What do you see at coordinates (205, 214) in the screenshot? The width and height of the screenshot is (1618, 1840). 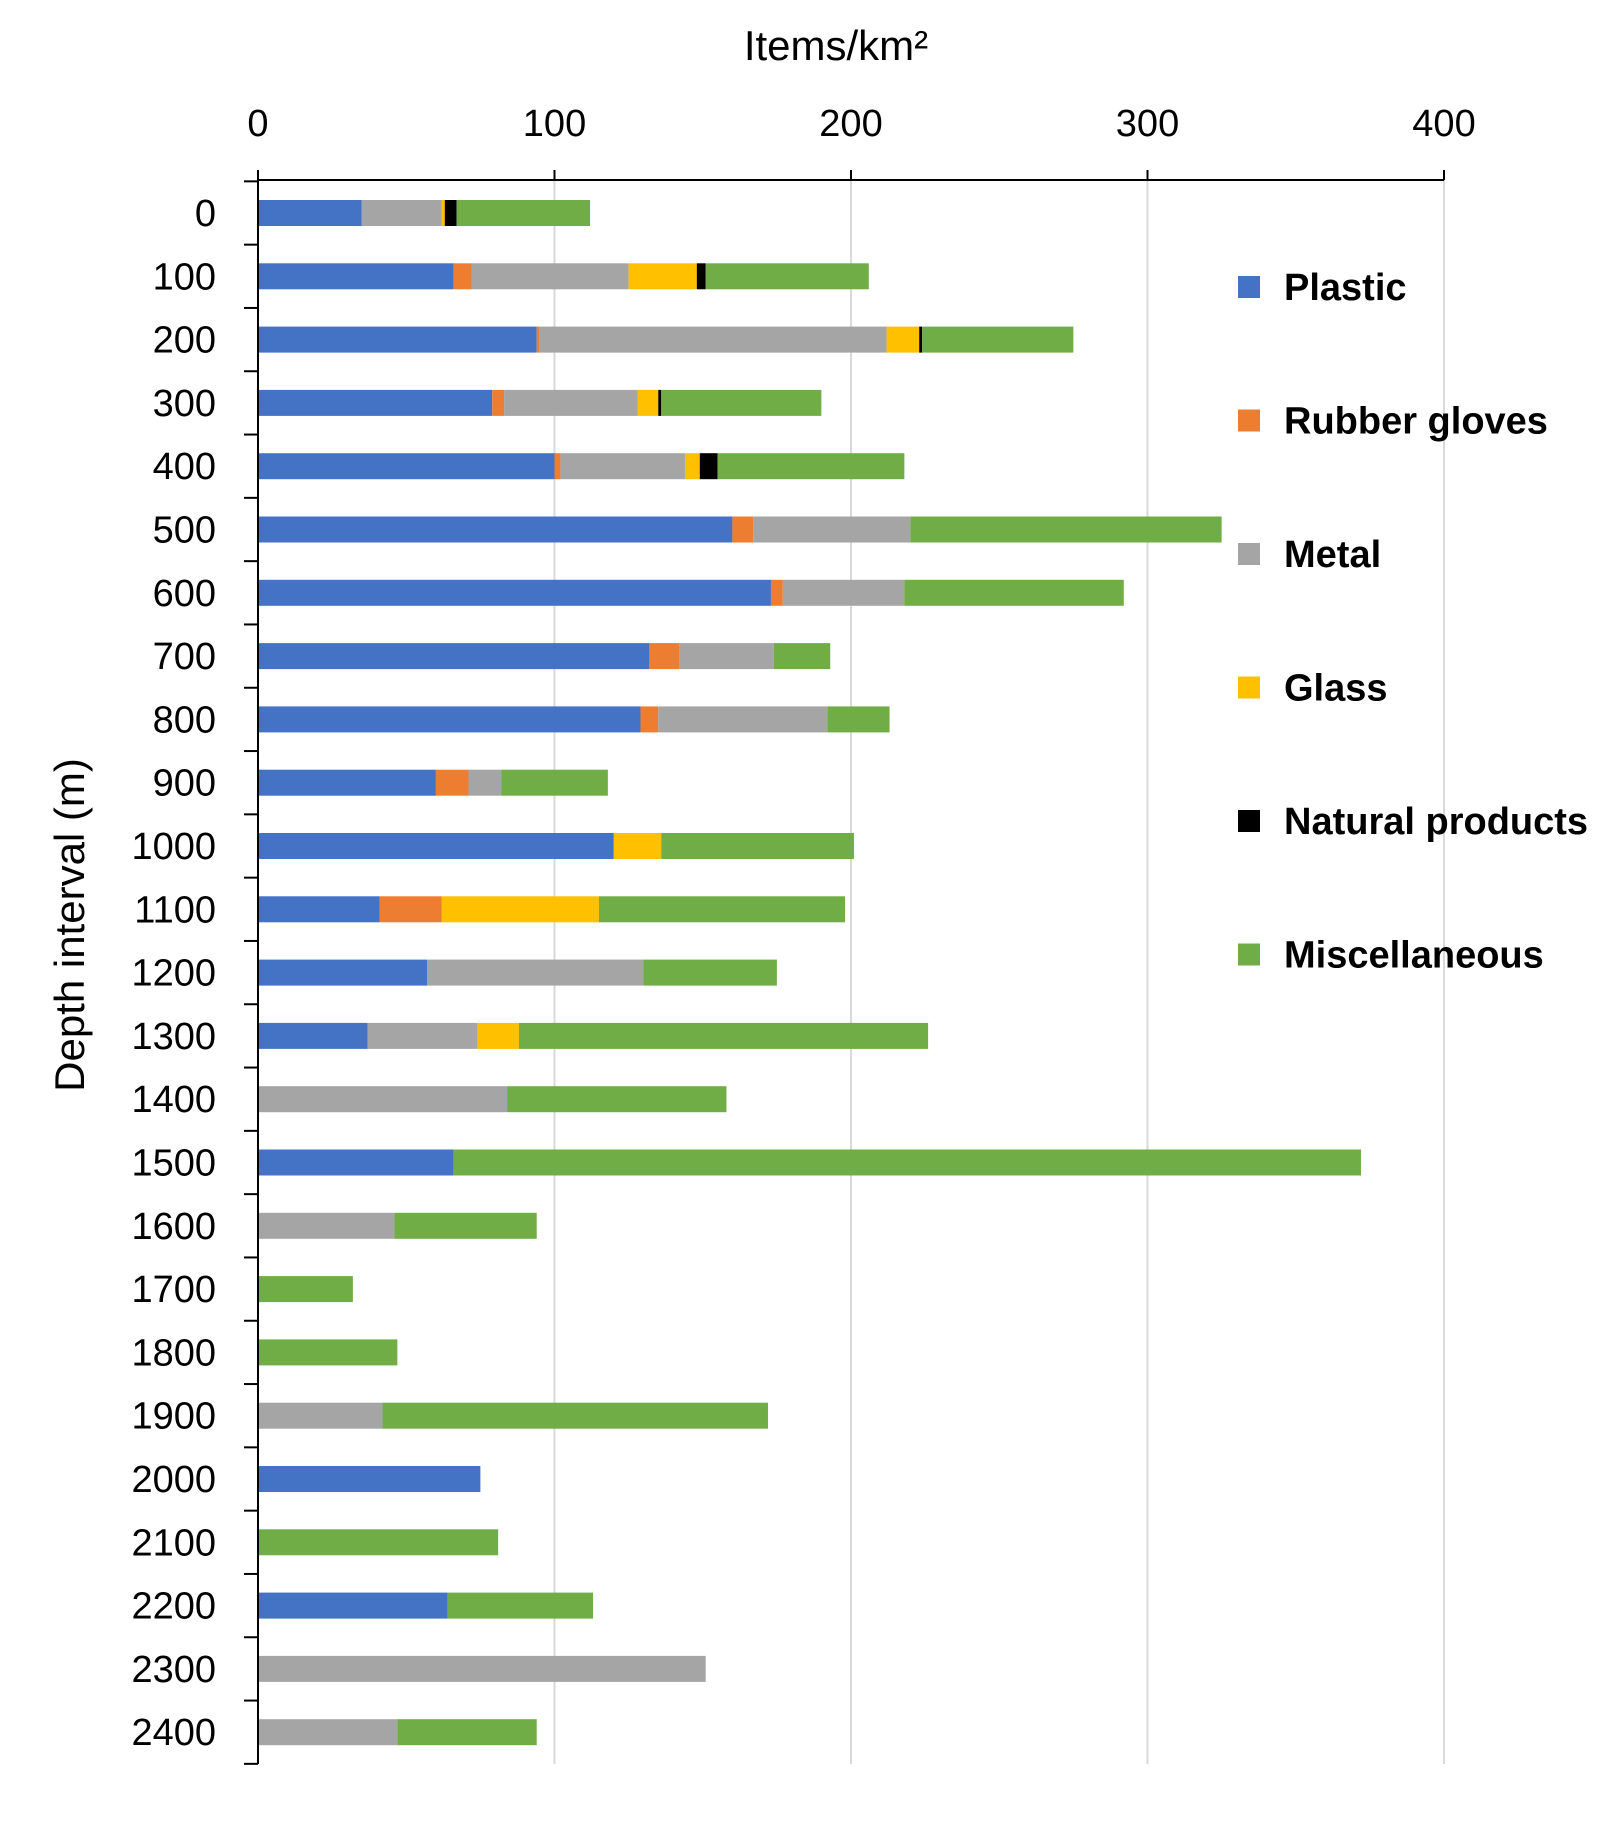 I see `y-tick-label: 0` at bounding box center [205, 214].